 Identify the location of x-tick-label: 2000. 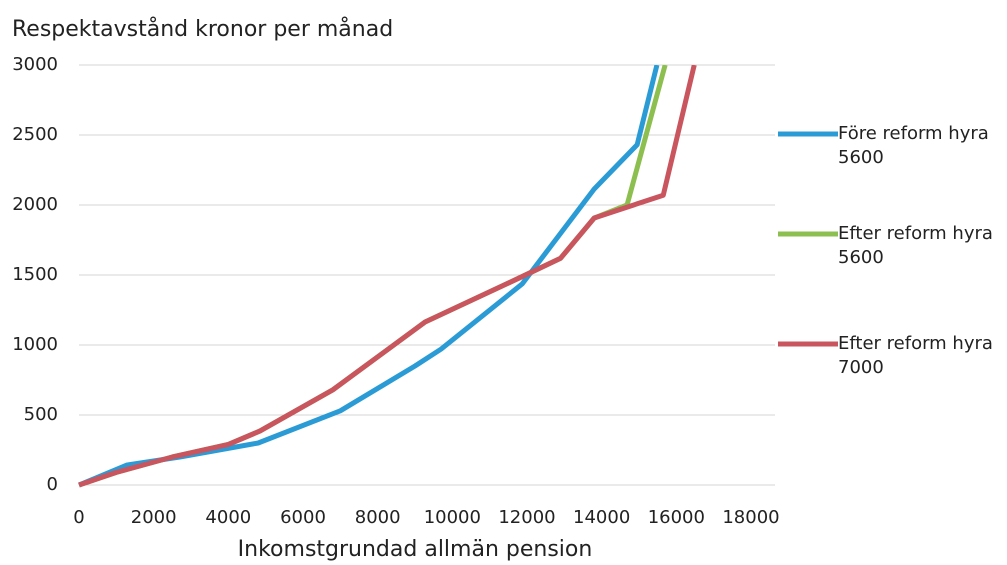
(154, 517).